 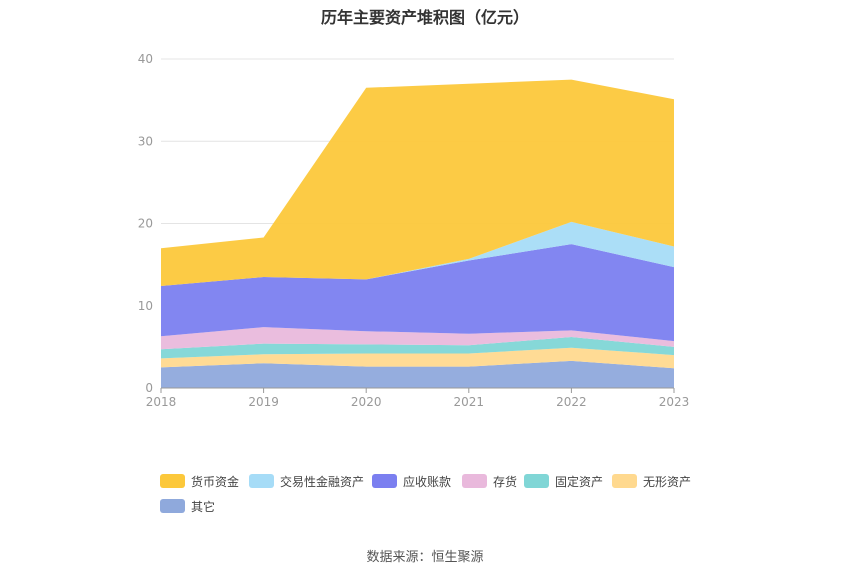 What do you see at coordinates (425, 557) in the screenshot?
I see `data-source: 数据来源：恒生聚源` at bounding box center [425, 557].